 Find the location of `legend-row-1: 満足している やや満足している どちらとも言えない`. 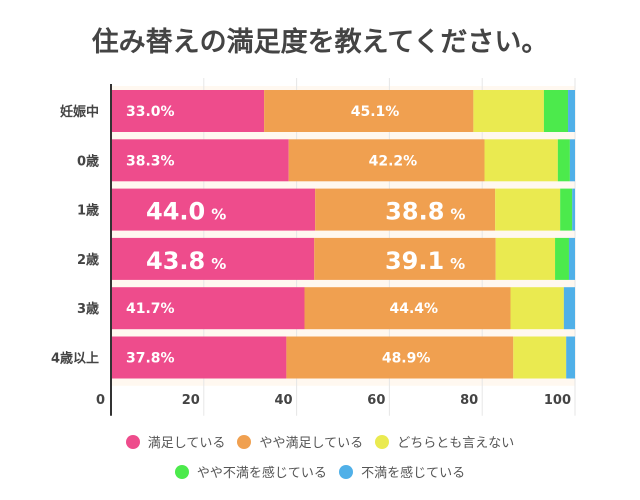

legend-row-1: 満足している やや満足している どちらとも言えない is located at coordinates (320, 442).